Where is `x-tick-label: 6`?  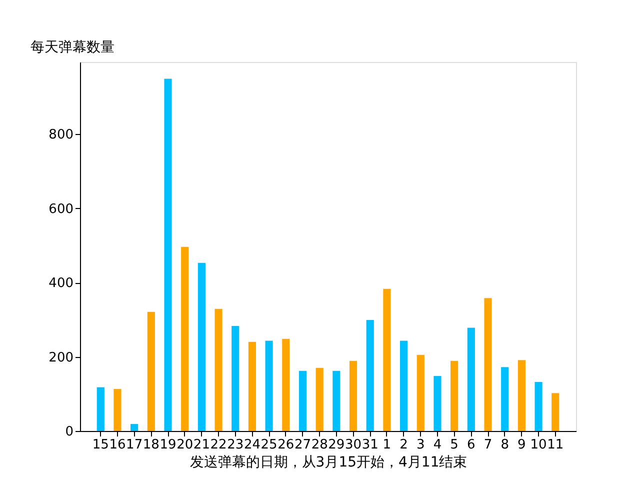 x-tick-label: 6 is located at coordinates (471, 445).